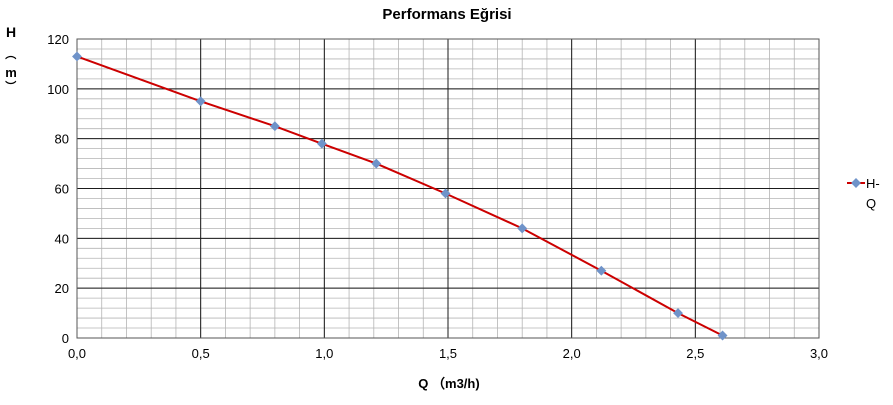 The image size is (893, 405). Describe the element at coordinates (11, 32) in the screenshot. I see `y-axis-title-char: H` at that location.